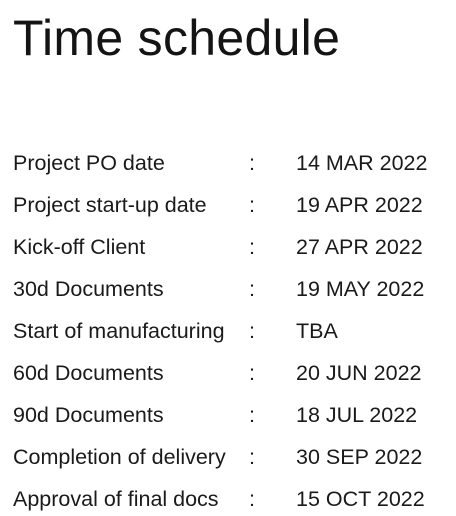  Describe the element at coordinates (359, 373) in the screenshot. I see `schedule-date: 20 JUN 2022` at that location.